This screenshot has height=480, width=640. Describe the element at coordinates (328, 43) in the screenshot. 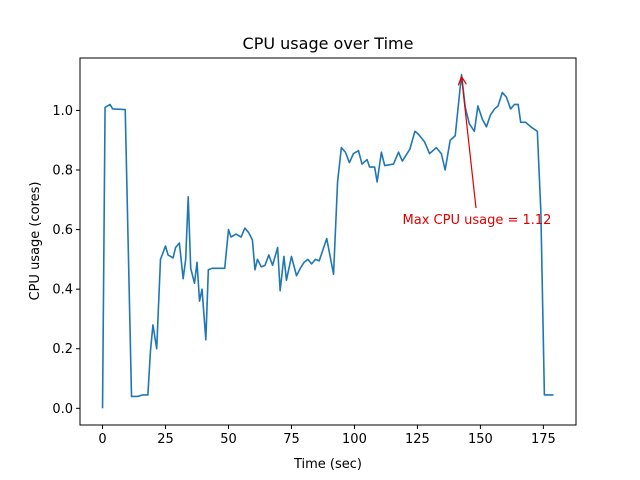

I see `chart-title: CPU usage over Time` at that location.